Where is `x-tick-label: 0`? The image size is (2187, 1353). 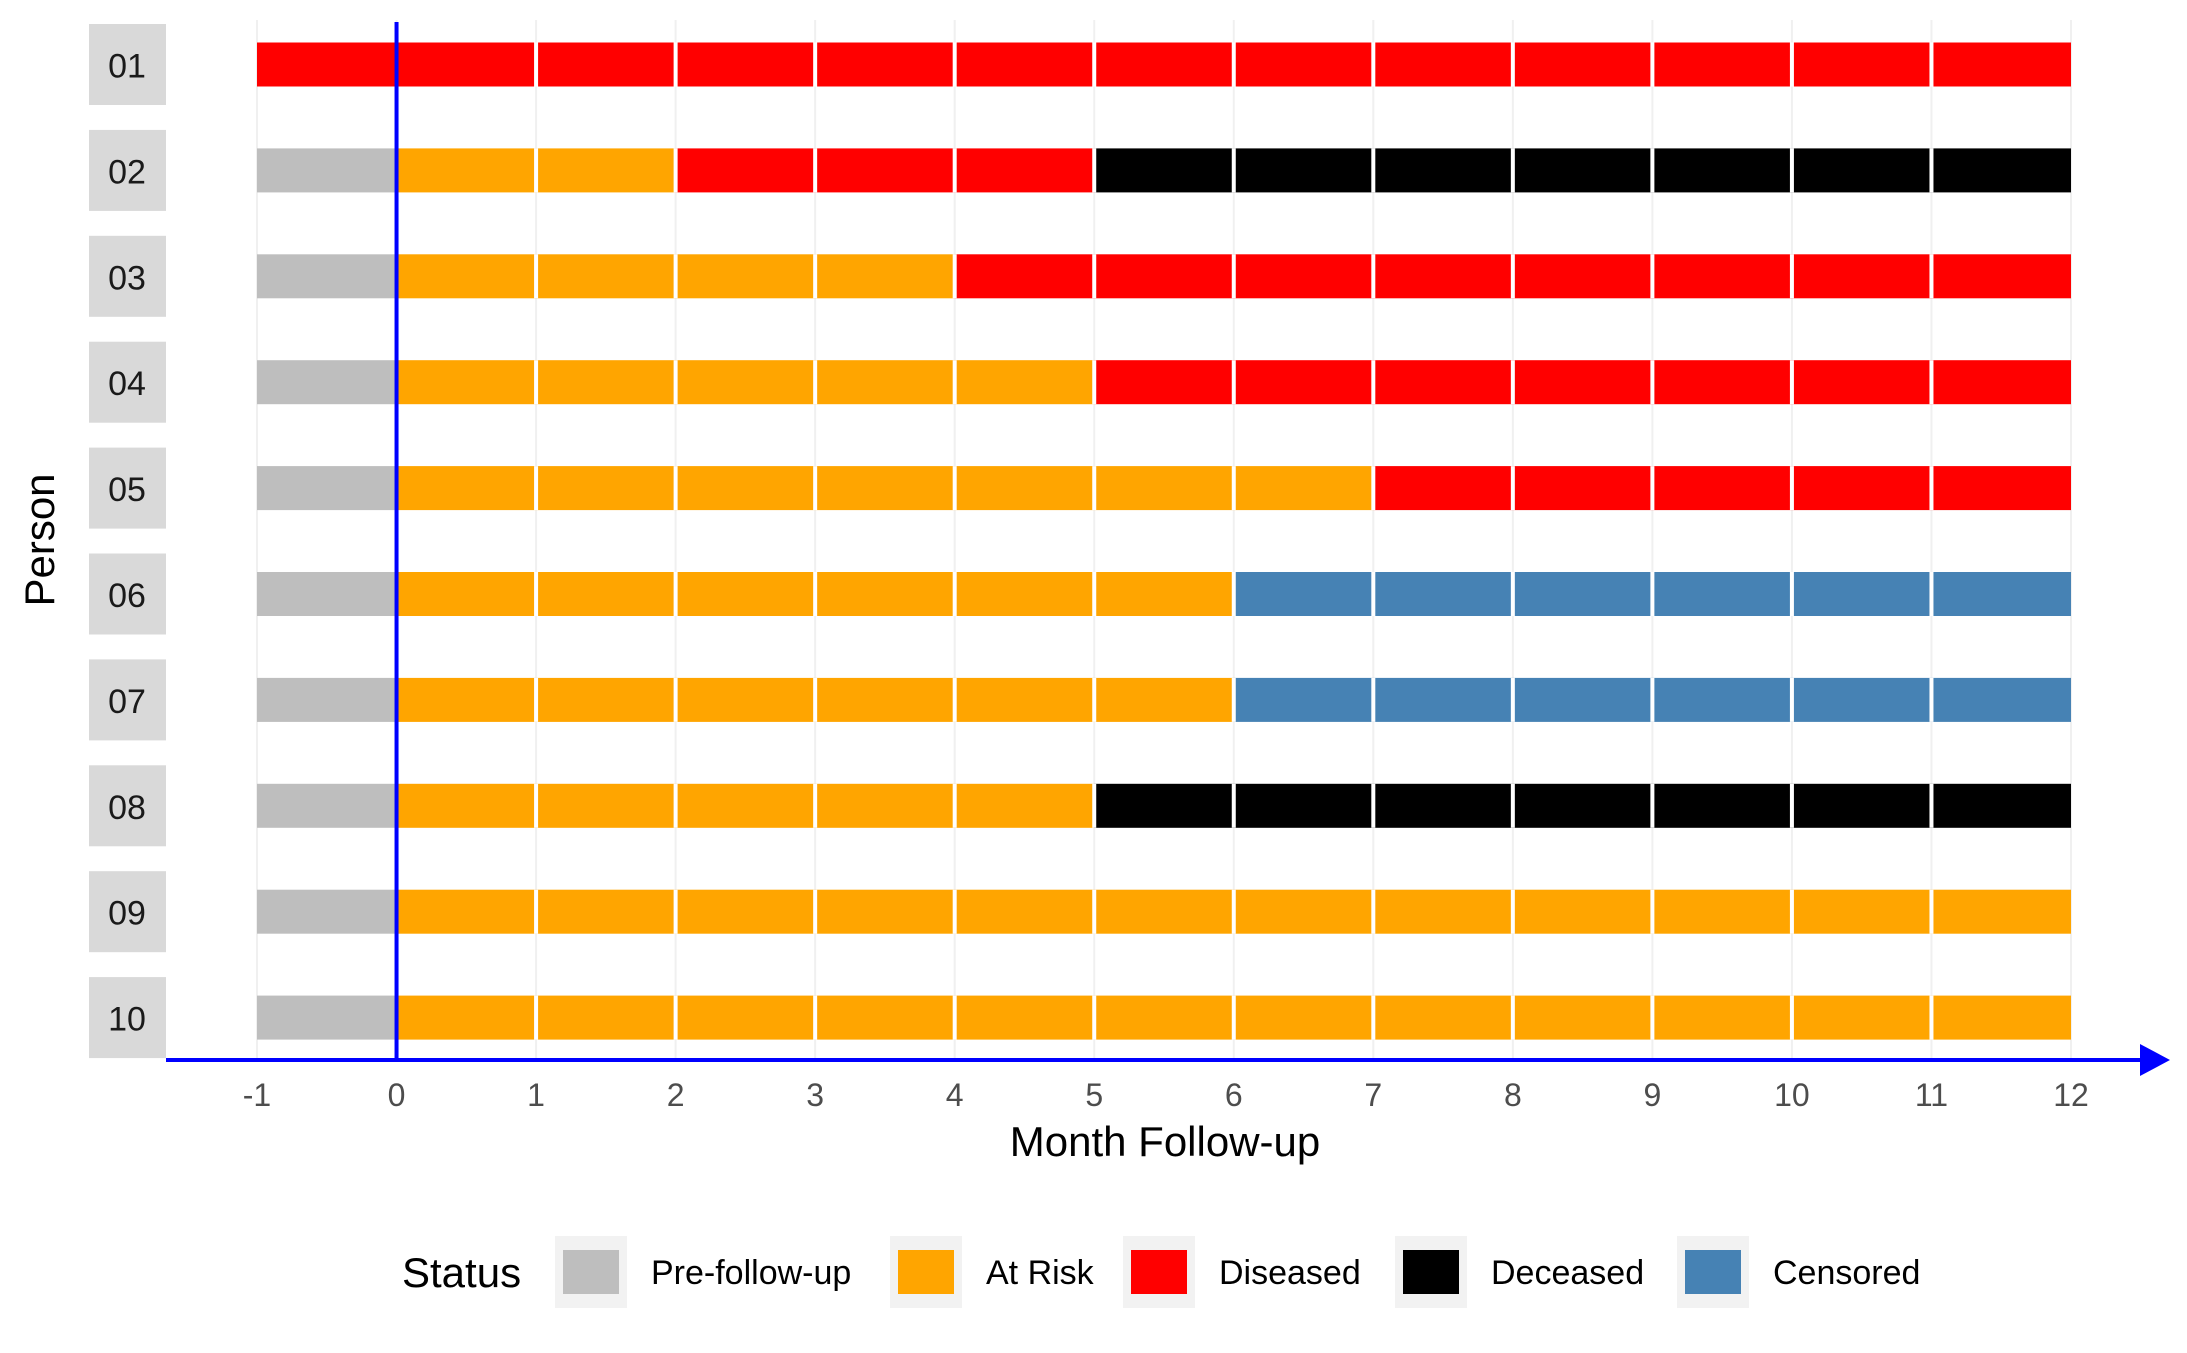
x-tick-label: 0 is located at coordinates (397, 1095).